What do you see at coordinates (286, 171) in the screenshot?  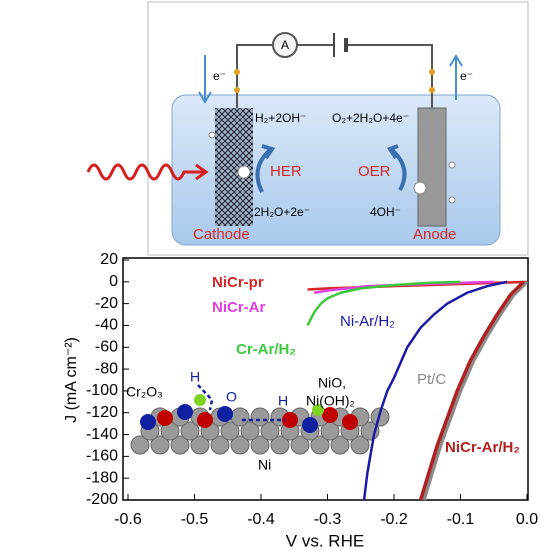 I see `her-label: HER` at bounding box center [286, 171].